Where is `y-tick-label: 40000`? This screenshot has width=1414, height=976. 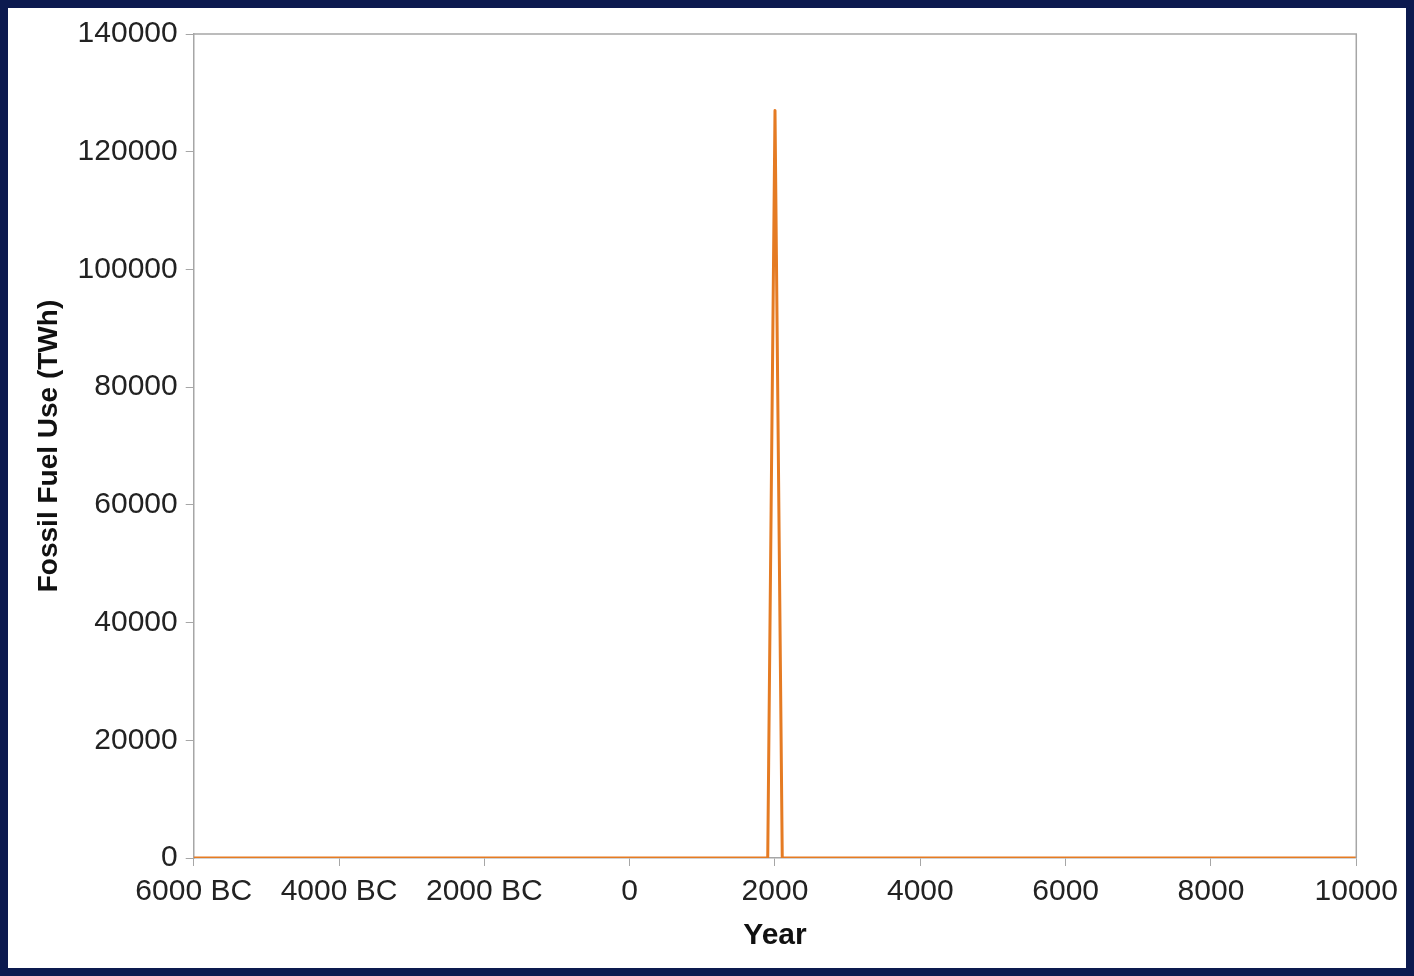
y-tick-label: 40000 is located at coordinates (136, 620).